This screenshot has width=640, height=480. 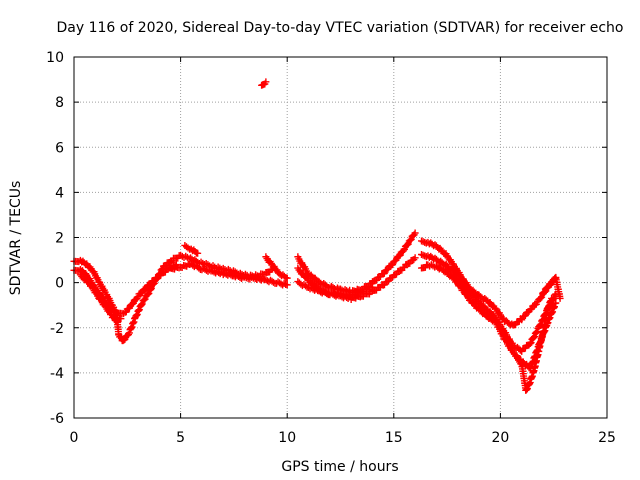 I want to click on y-axis-label: SDTVAR / TECUs, so click(x=16, y=238).